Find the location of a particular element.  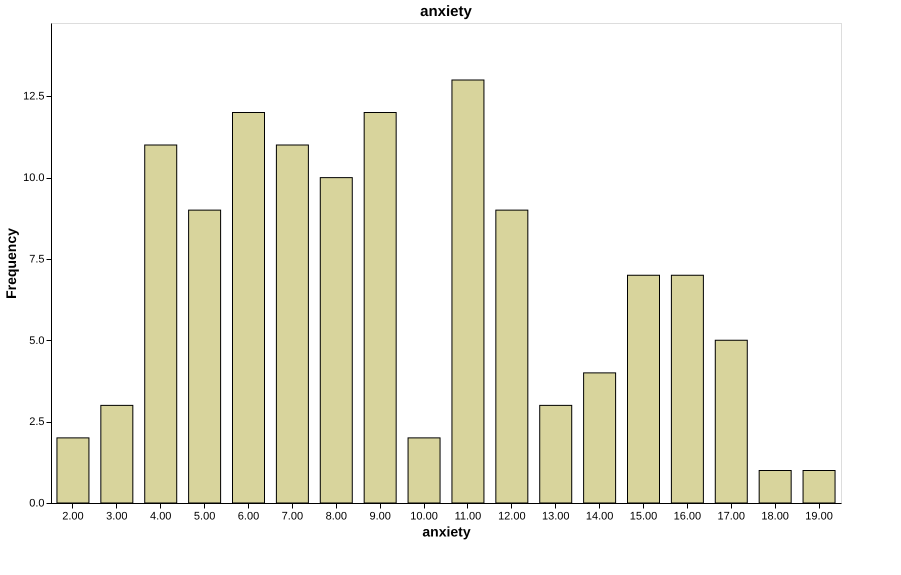

y-tick-label: 7.5 is located at coordinates (36, 259).